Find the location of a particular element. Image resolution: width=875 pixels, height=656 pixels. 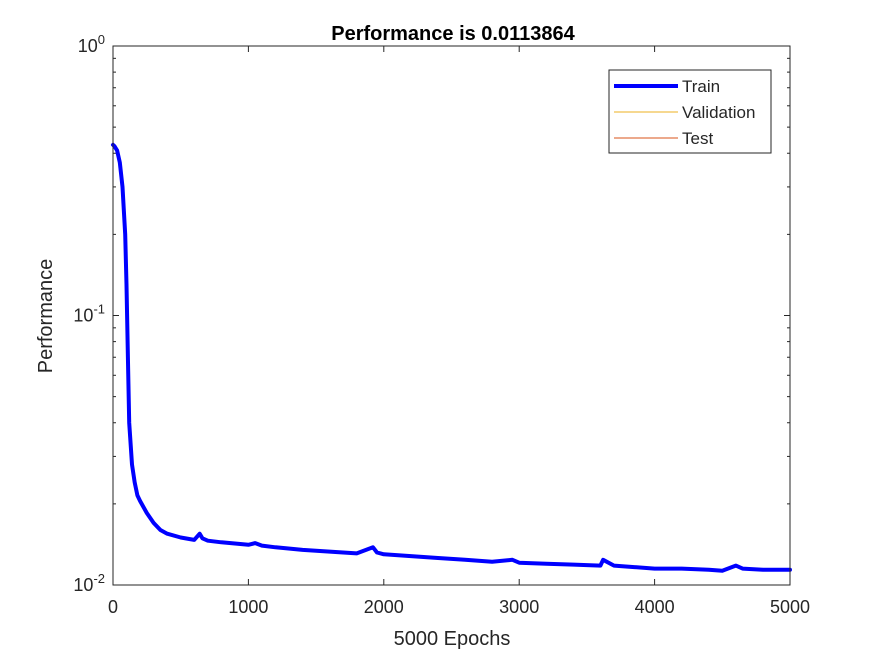

x-tick-label: 0 is located at coordinates (113, 607).